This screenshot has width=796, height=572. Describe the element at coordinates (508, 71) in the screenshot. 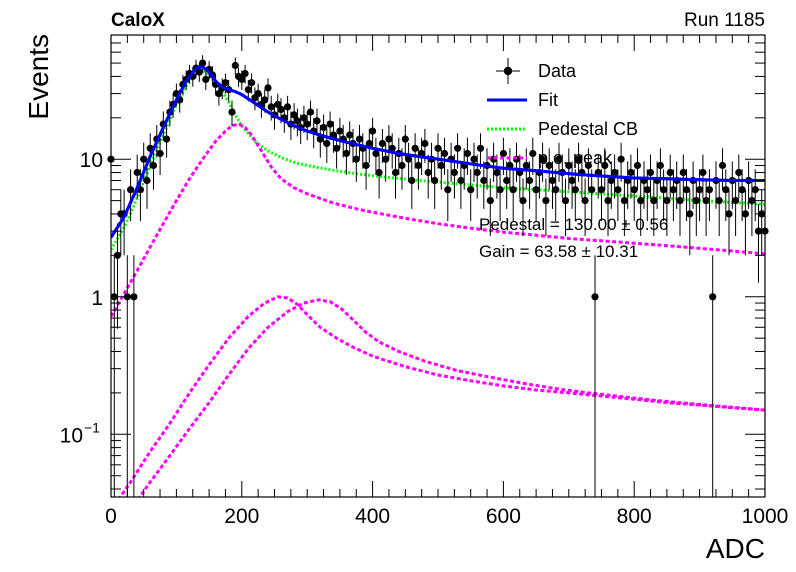

I see `legend-marker` at that location.